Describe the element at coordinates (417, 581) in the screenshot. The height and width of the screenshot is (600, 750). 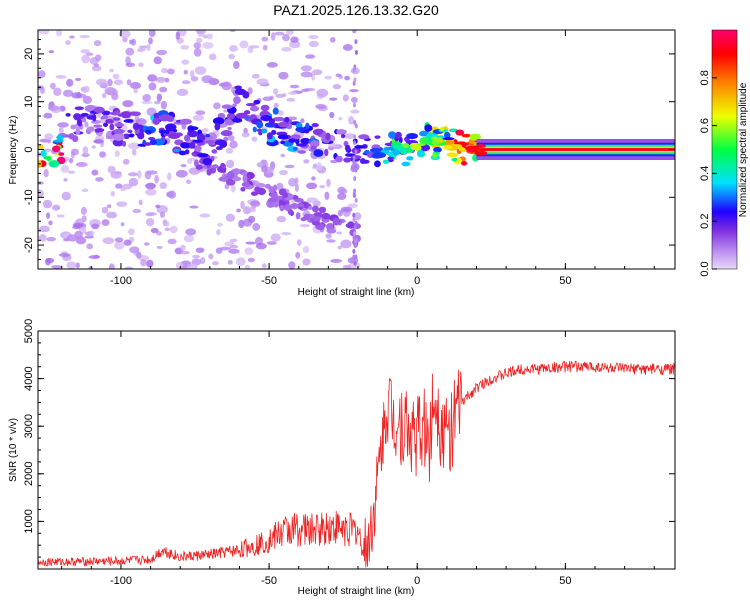
I see `snr-x-tick-label: 0` at that location.